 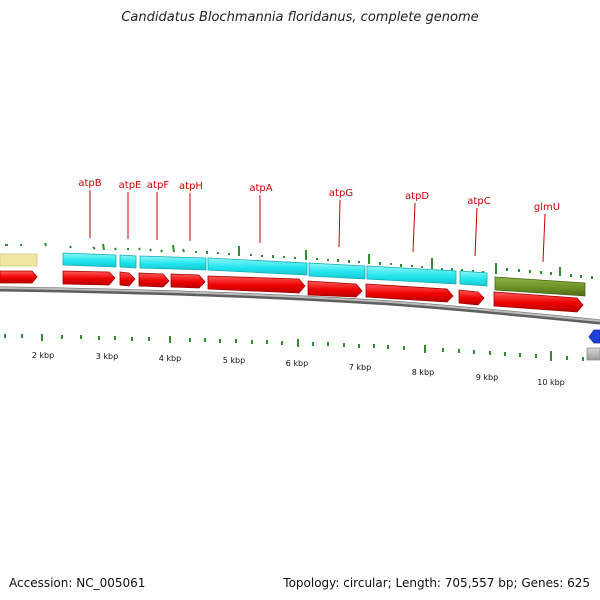 I want to click on cds-arrow-atpB, so click(x=89, y=278).